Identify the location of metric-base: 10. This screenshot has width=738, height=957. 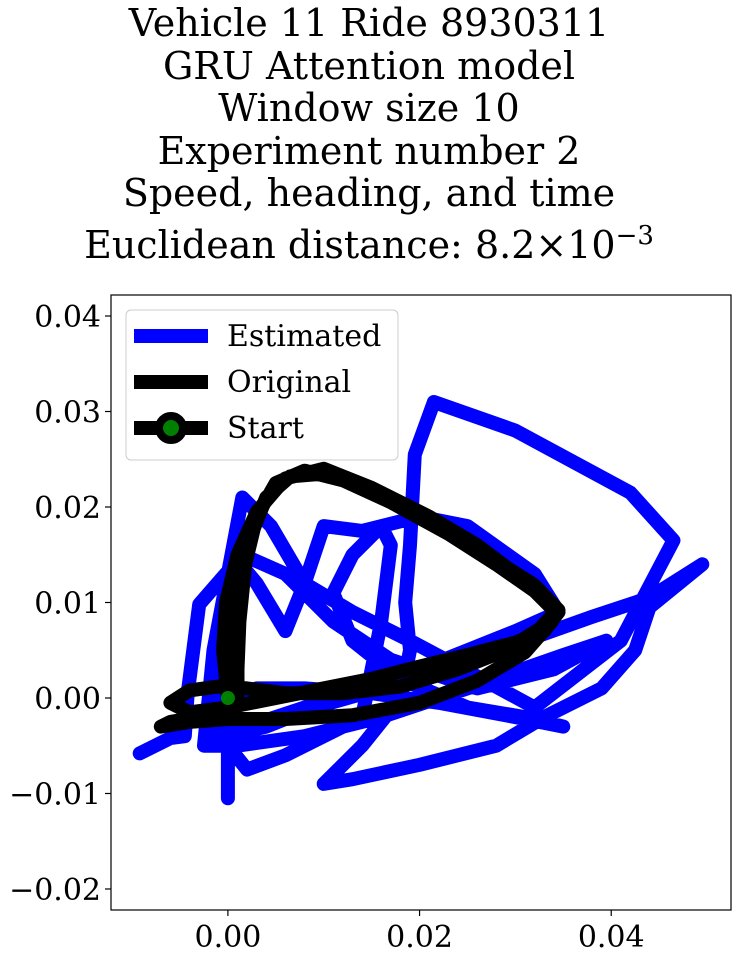
(591, 244).